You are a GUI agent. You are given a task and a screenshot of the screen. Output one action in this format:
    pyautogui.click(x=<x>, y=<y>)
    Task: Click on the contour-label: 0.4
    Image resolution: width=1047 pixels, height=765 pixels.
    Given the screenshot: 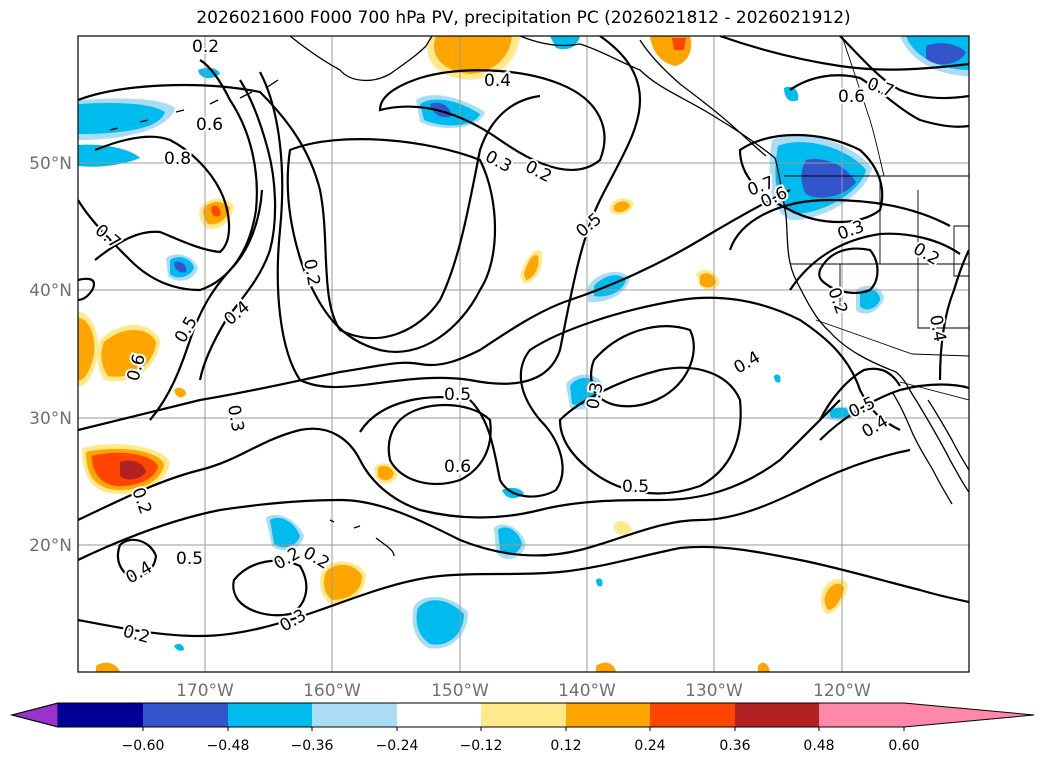 What is the action you would take?
    pyautogui.click(x=497, y=81)
    